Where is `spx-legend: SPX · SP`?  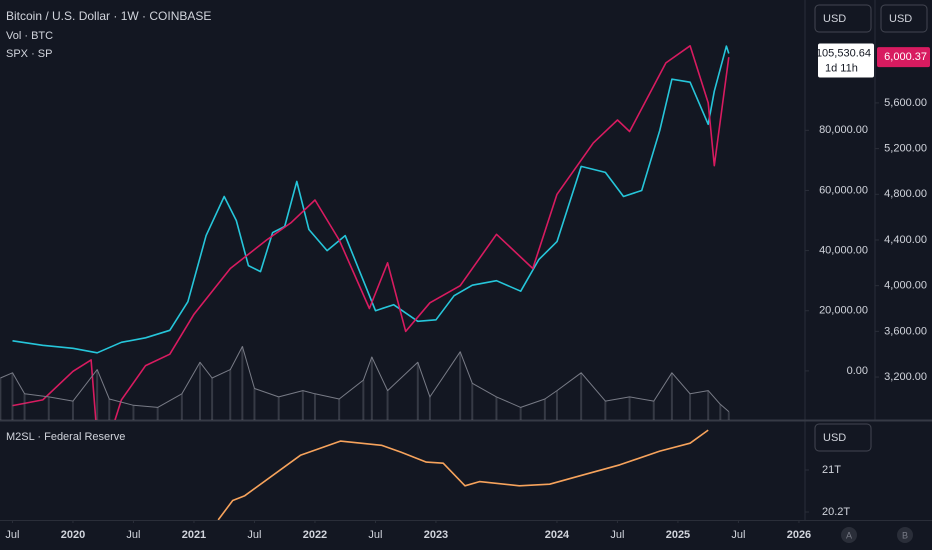
spx-legend: SPX · SP is located at coordinates (29, 54).